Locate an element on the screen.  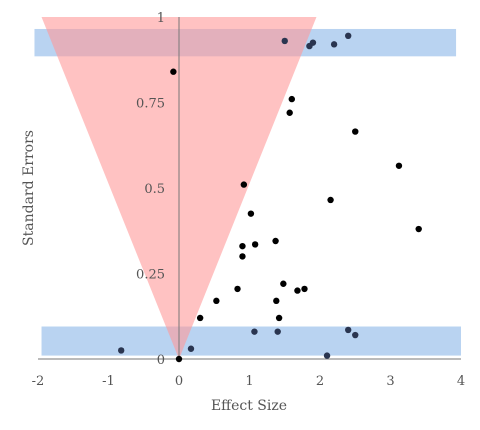
x-tick-label-4: 1 is located at coordinates (249, 381).